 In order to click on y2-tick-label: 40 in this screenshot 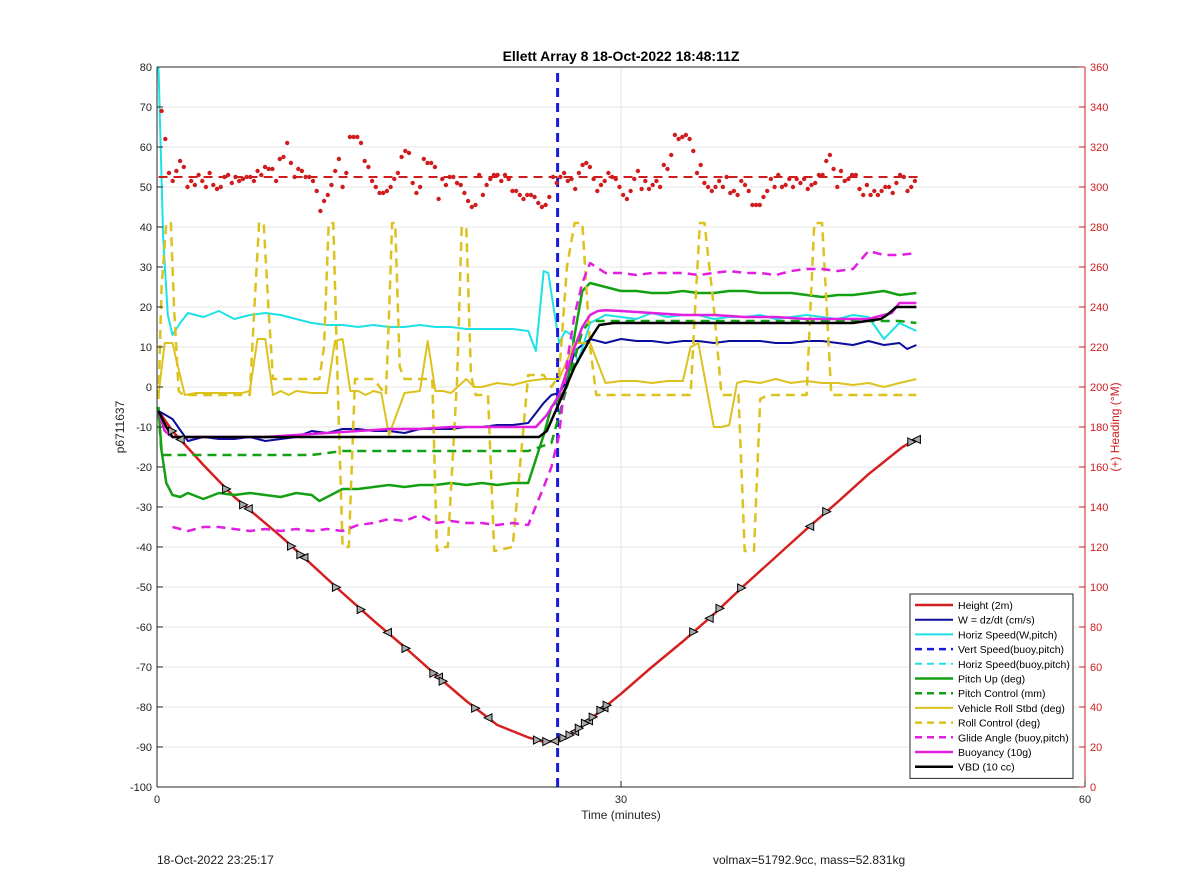, I will do `click(1096, 708)`.